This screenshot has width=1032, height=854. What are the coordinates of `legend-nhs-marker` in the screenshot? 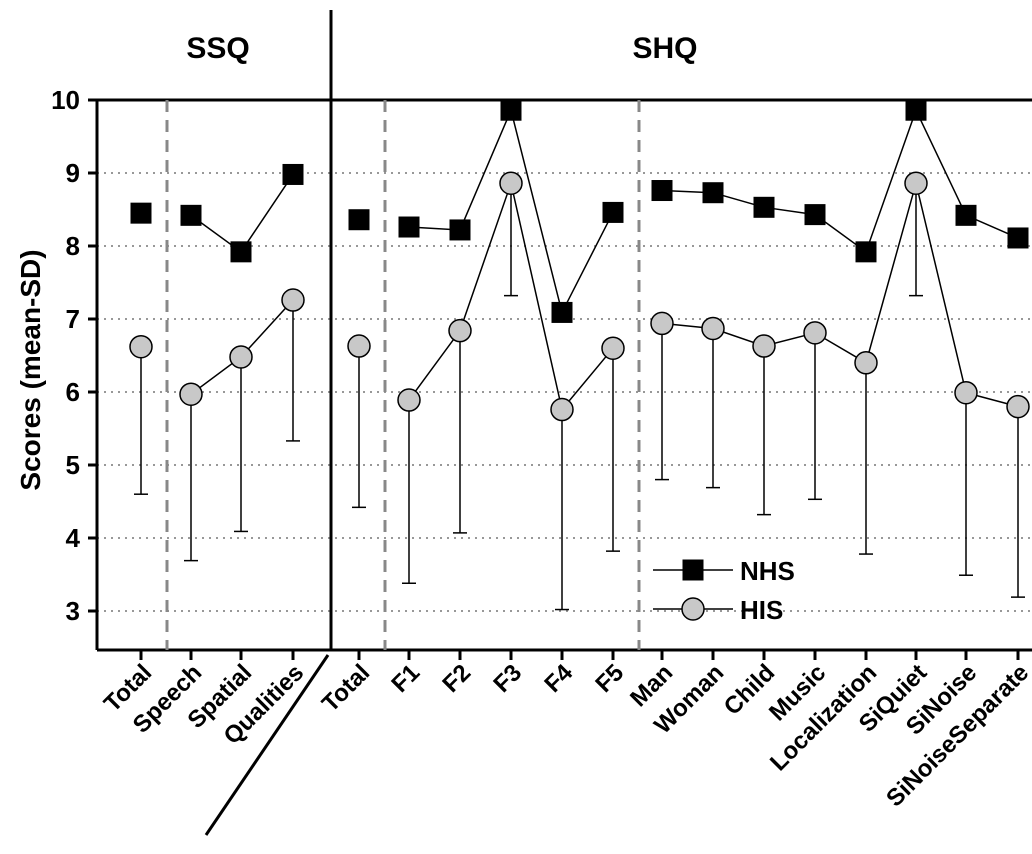 It's located at (693, 570).